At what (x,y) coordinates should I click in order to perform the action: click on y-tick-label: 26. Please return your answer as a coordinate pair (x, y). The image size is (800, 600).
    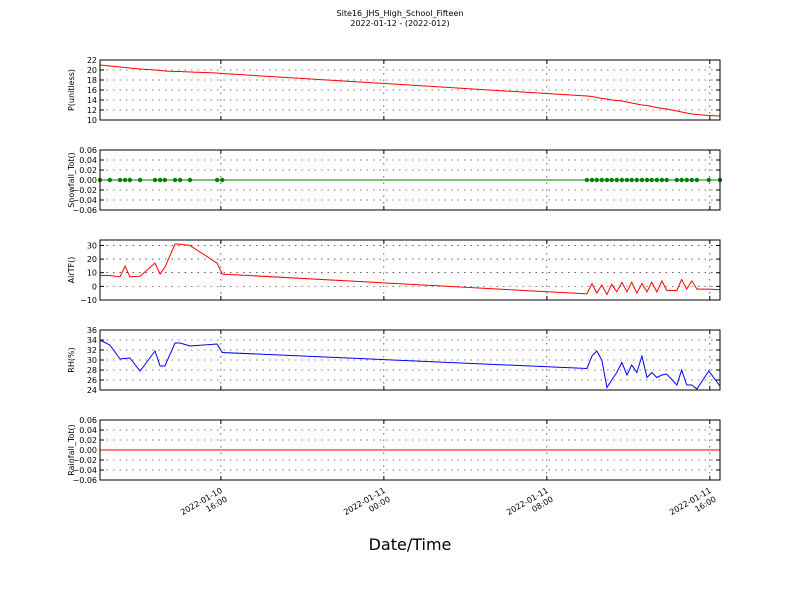
    Looking at the image, I should click on (92, 380).